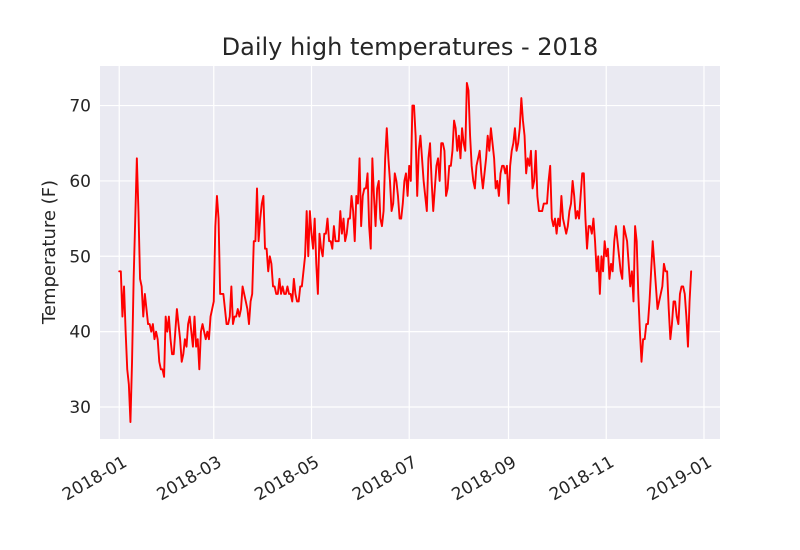 This screenshot has height=550, width=800. I want to click on x-tick-label: 2018-09, so click(484, 478).